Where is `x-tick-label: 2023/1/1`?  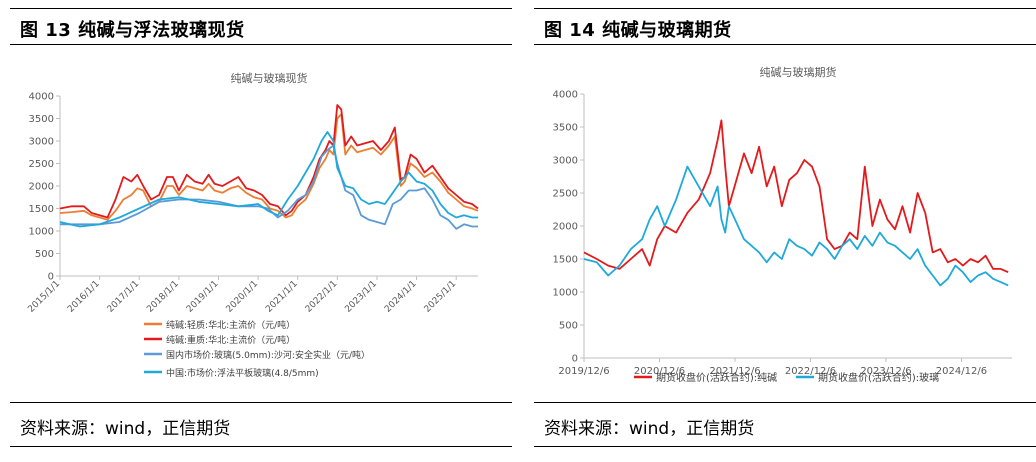
x-tick-label: 2023/1/1 is located at coordinates (361, 297).